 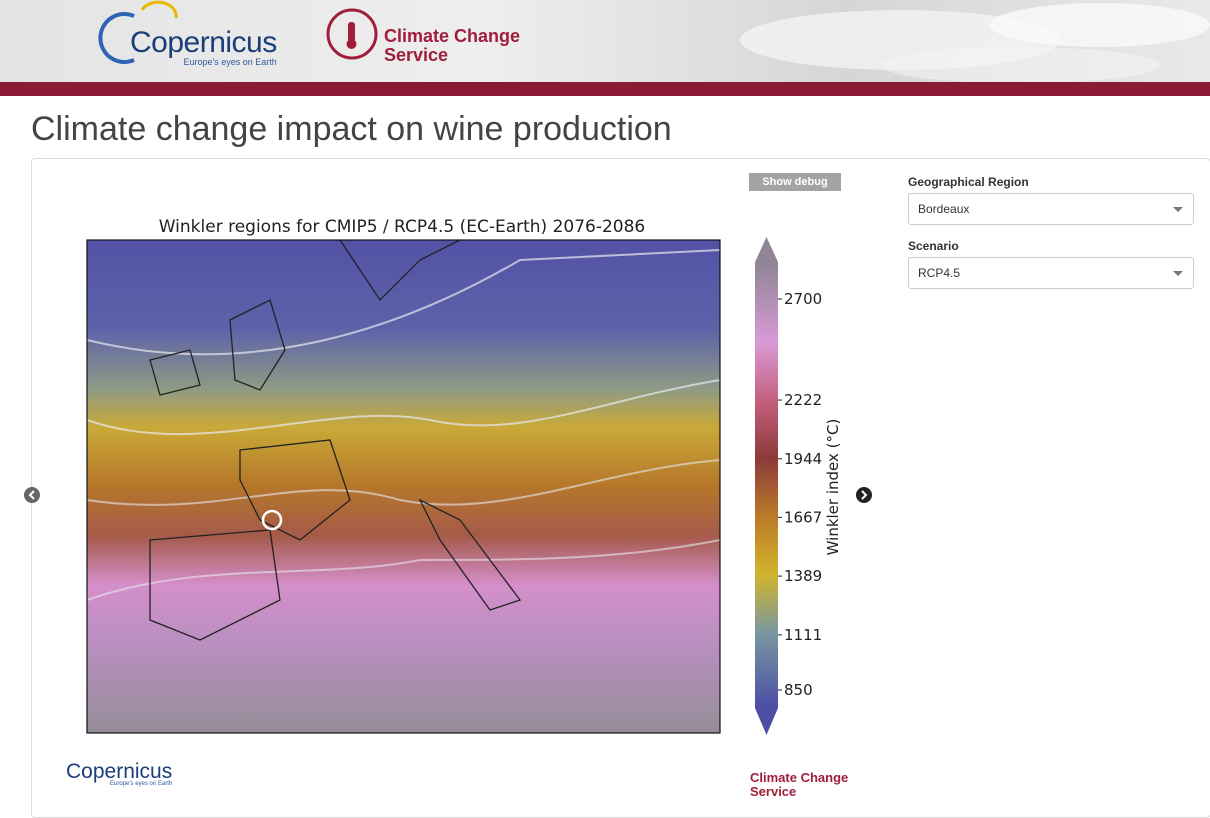 What do you see at coordinates (864, 495) in the screenshot?
I see `next-arrow` at bounding box center [864, 495].